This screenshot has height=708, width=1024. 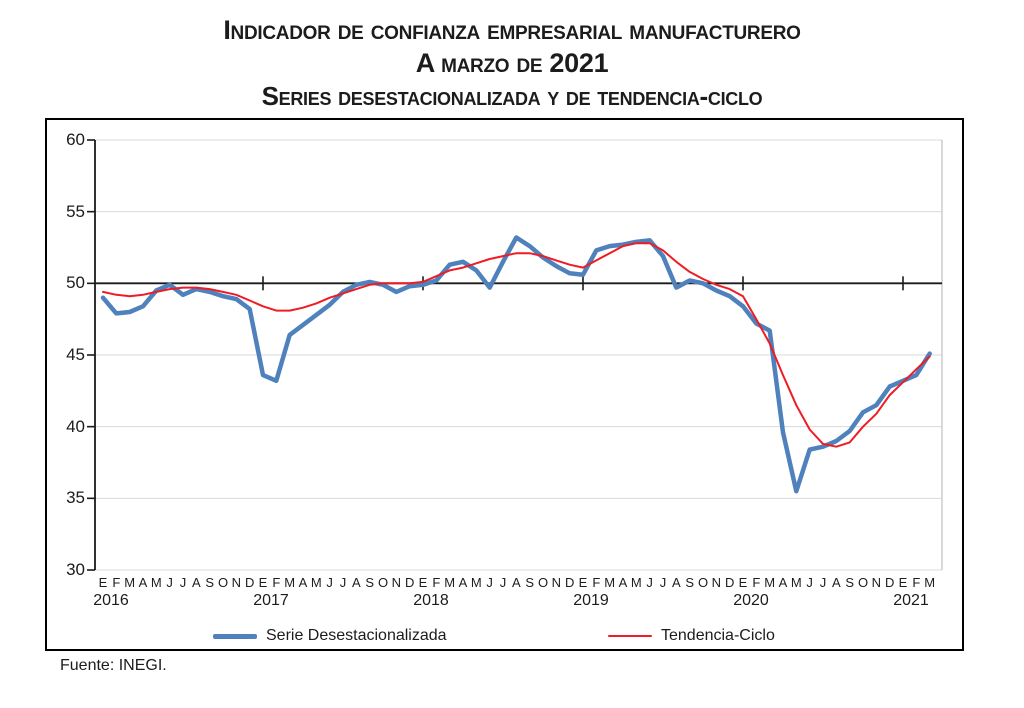 I want to click on y-tick-label: 35, so click(x=75, y=498).